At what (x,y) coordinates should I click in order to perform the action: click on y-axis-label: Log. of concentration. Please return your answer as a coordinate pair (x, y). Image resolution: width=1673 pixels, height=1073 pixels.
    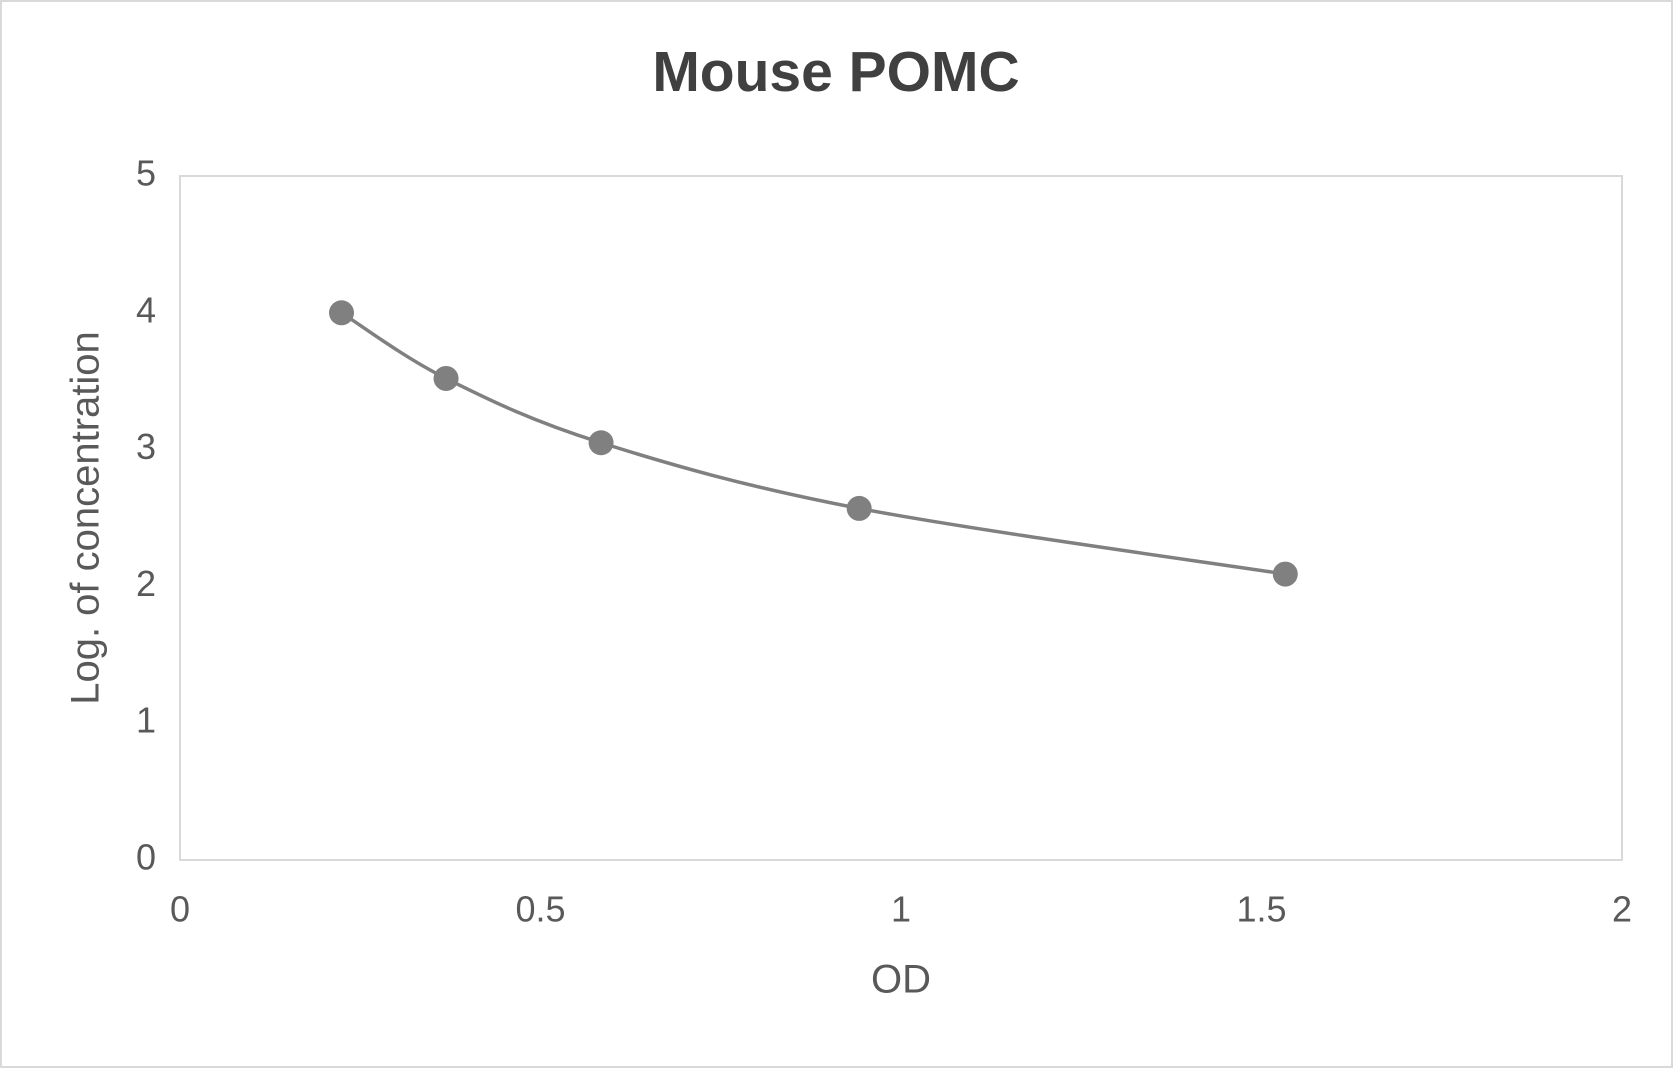
    Looking at the image, I should click on (86, 518).